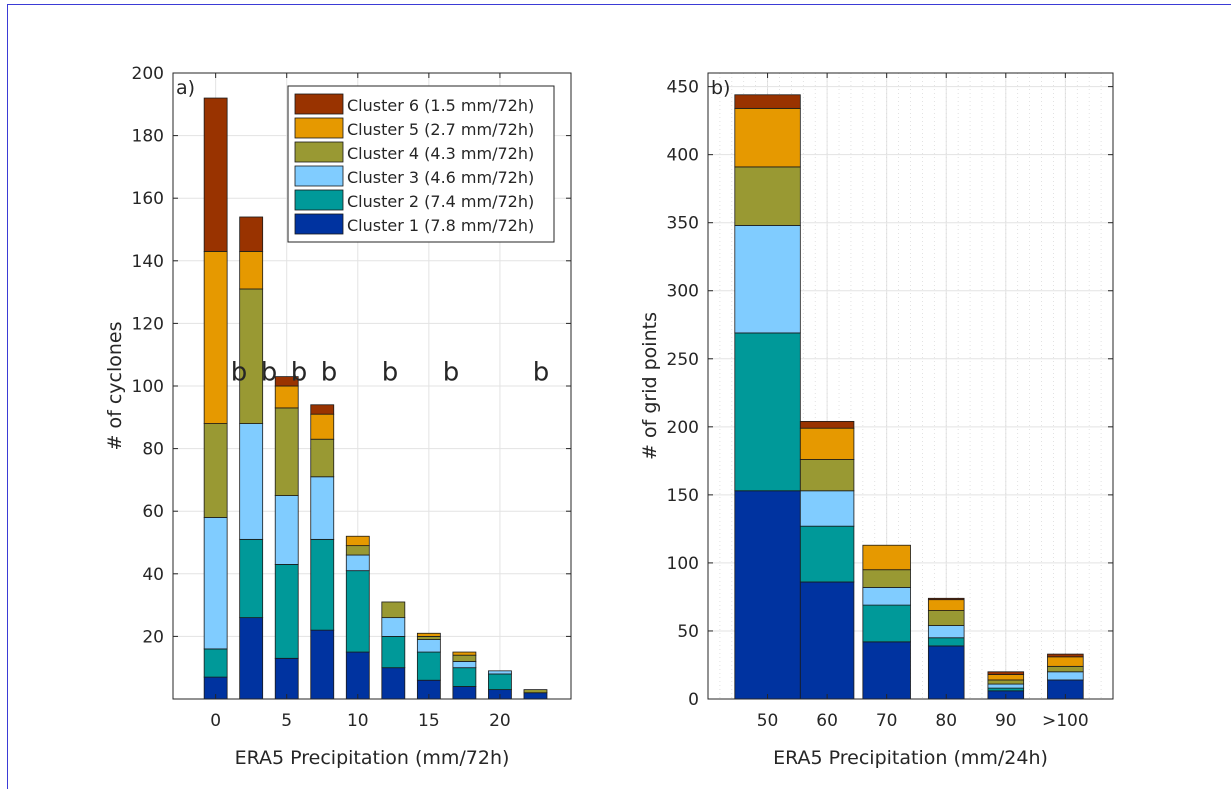  I want to click on y-axis-label: # of grid points, so click(650, 386).